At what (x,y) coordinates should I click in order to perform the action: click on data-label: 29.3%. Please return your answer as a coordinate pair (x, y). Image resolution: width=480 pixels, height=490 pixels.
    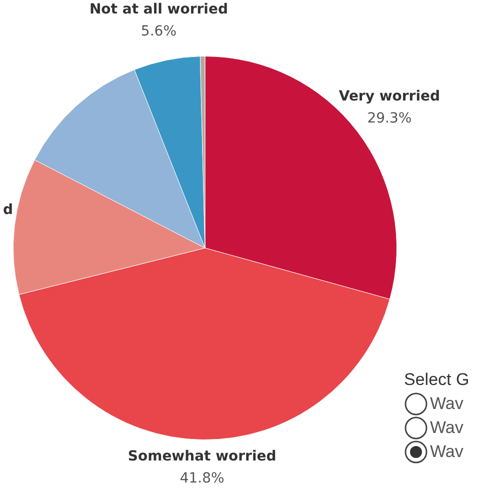
    Looking at the image, I should click on (389, 118).